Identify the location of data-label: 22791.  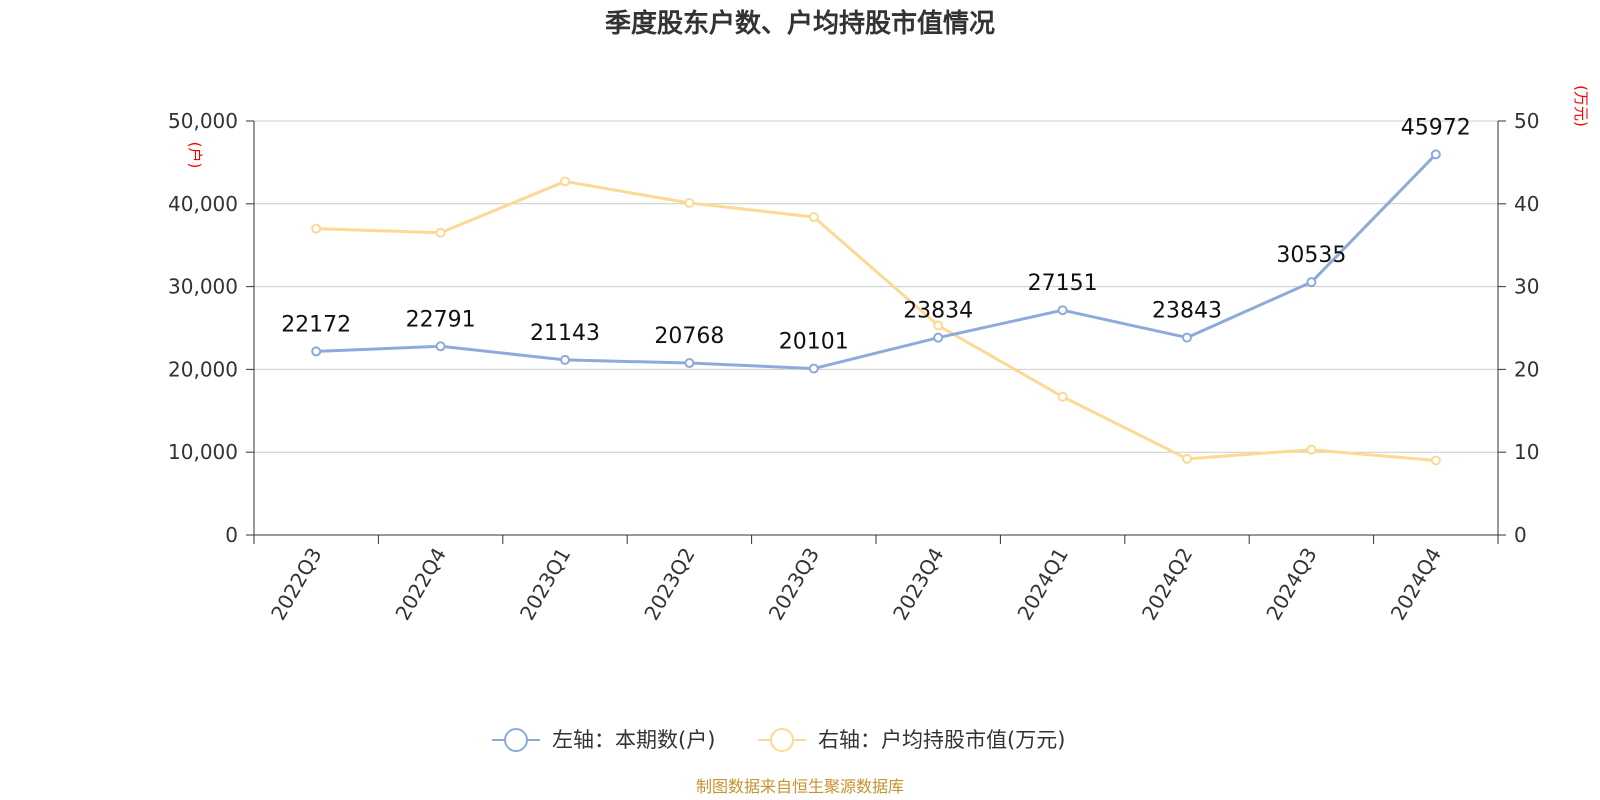
(441, 319).